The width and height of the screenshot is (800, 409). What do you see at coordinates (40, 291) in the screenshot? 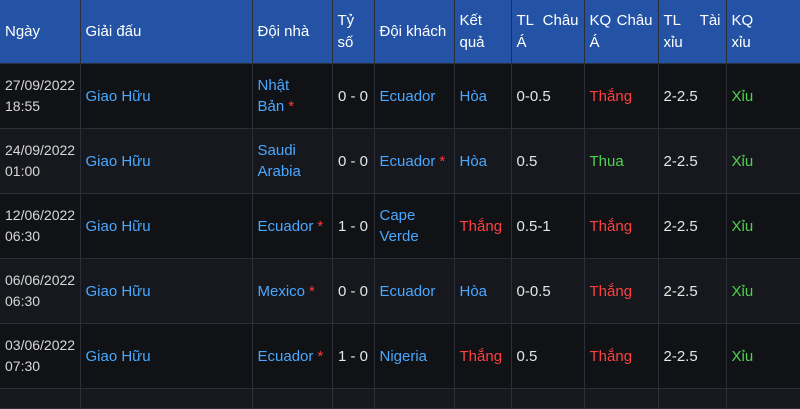
I see `match-date: 06/06/2022 06:30` at bounding box center [40, 291].